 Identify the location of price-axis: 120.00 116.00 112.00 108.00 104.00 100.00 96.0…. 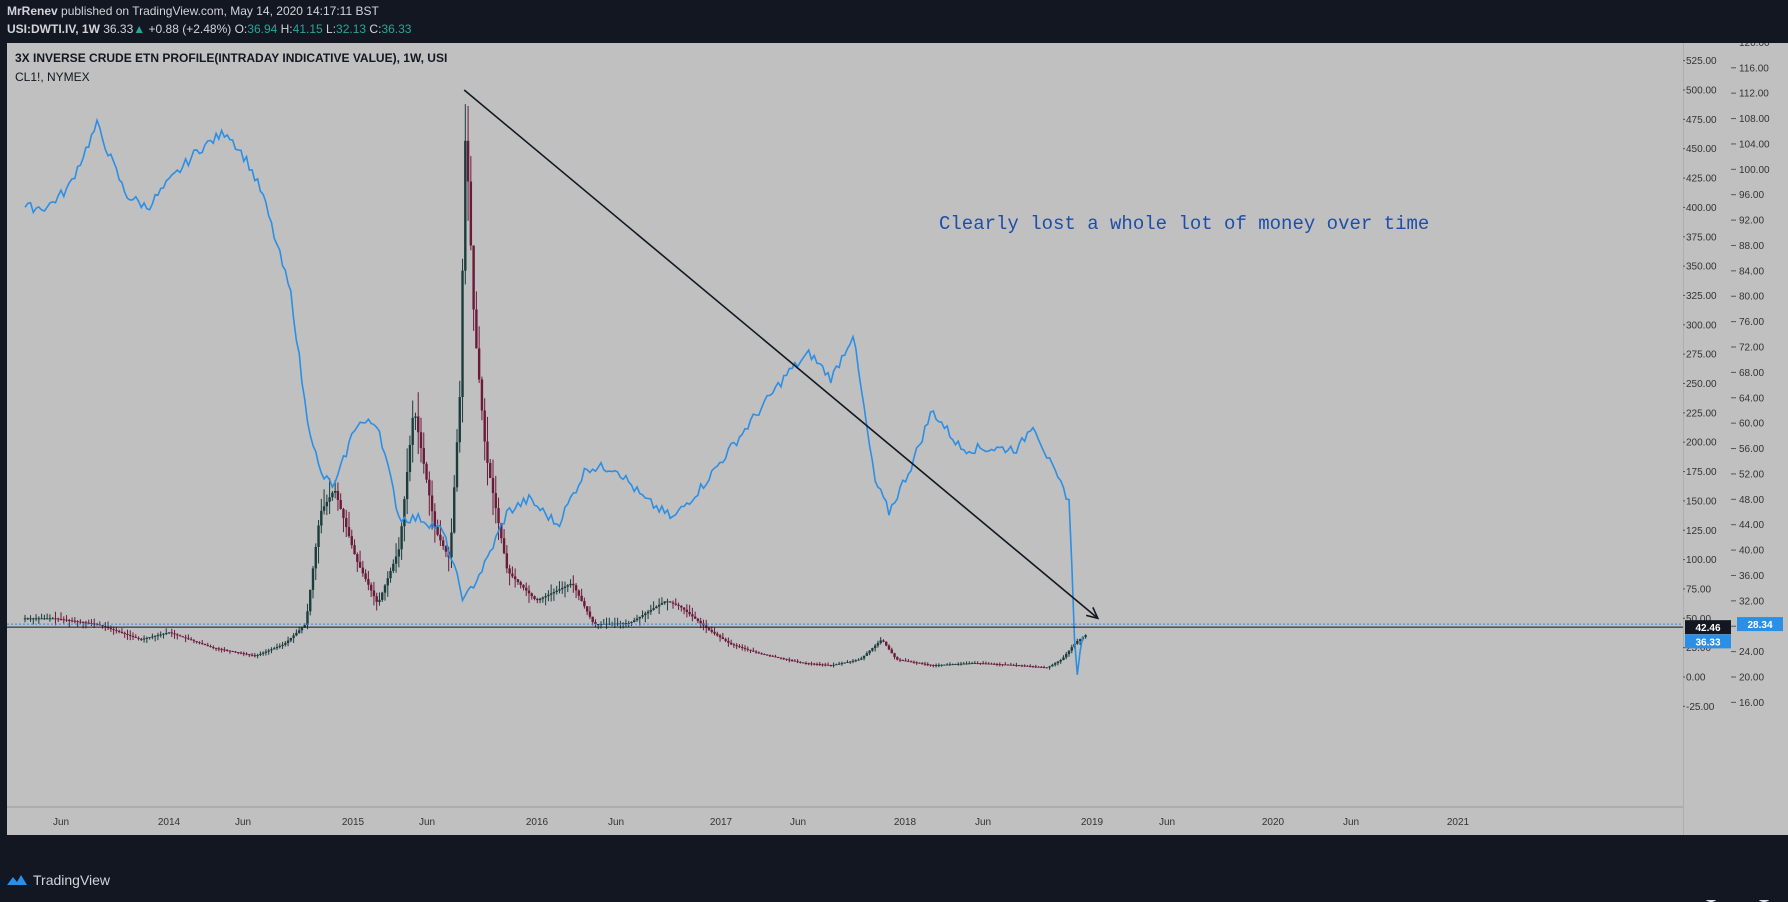
(1735, 472).